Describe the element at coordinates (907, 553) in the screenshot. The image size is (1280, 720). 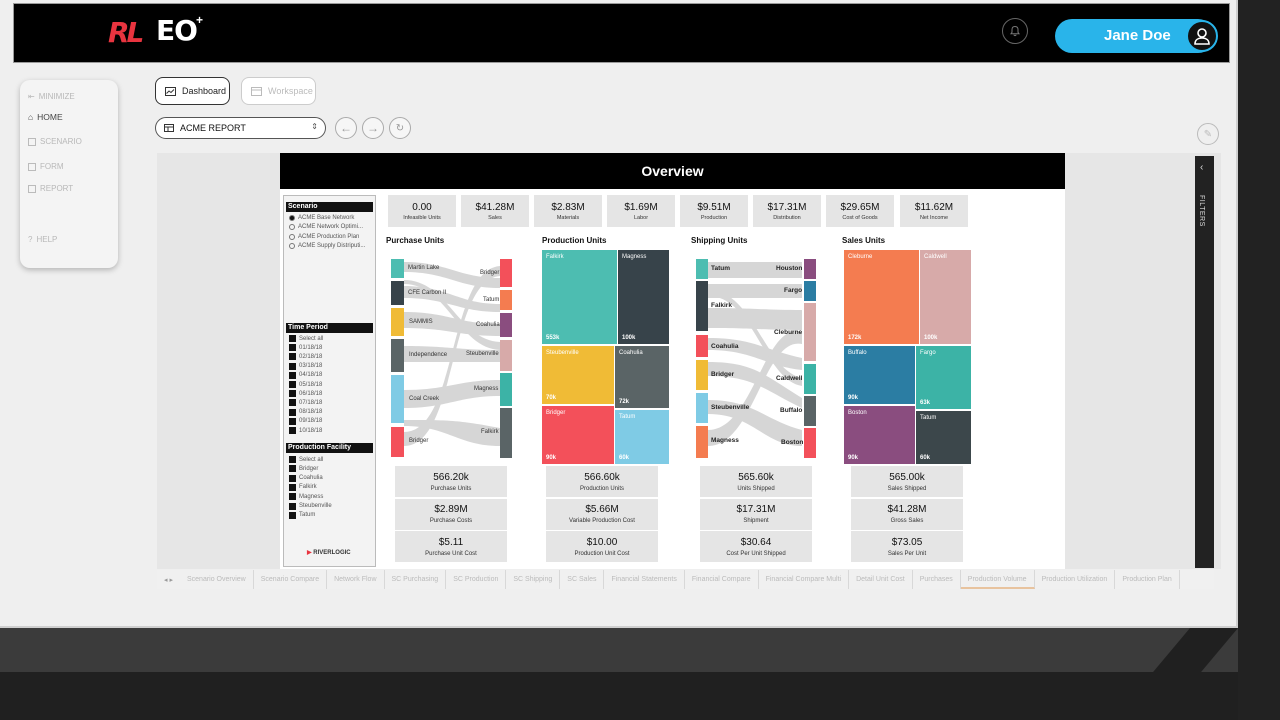
I see `metric-label: Sales Per Unit` at that location.